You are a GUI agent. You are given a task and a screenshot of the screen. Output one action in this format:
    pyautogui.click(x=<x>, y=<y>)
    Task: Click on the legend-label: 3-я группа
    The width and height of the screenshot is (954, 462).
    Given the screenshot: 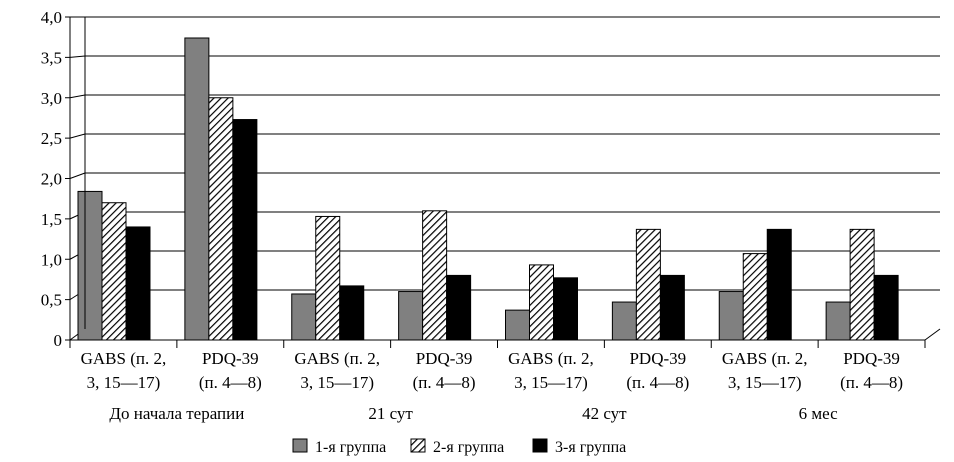 What is the action you would take?
    pyautogui.click(x=590, y=447)
    